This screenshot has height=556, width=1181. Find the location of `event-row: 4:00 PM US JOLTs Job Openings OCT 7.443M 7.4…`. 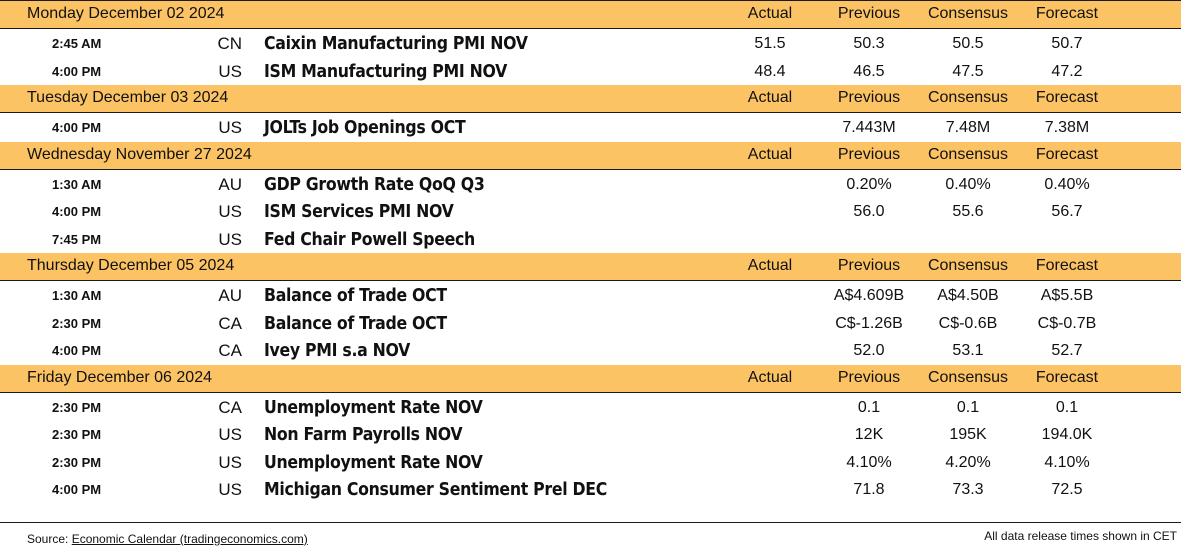

event-row: 4:00 PM US JOLTs Job Openings OCT 7.443M 7.4… is located at coordinates (590, 128).